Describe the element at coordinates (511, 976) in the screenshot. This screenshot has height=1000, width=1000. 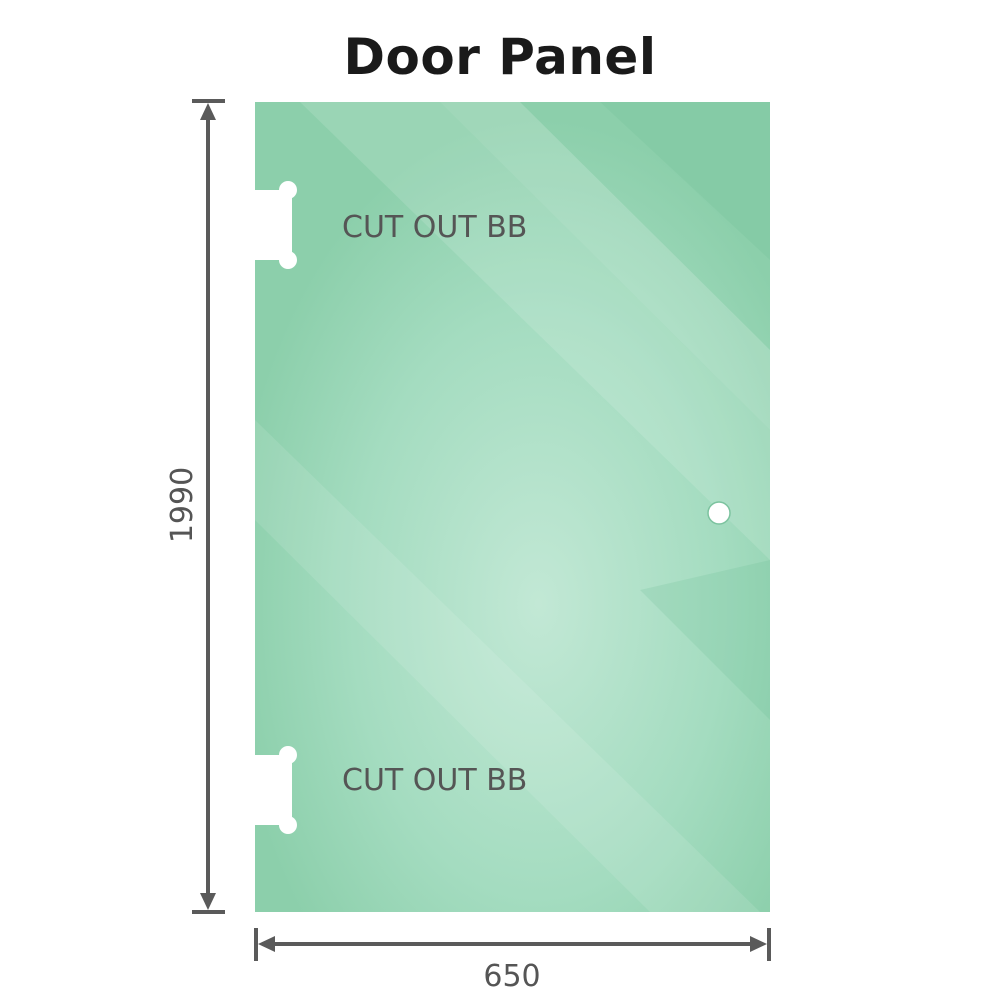
I see `width-label: 650` at that location.